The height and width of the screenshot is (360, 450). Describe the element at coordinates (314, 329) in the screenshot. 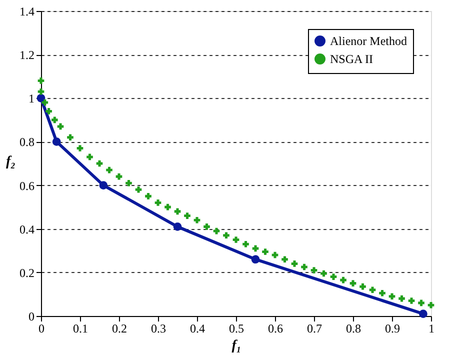

I see `x-tick-label: 0.7` at that location.